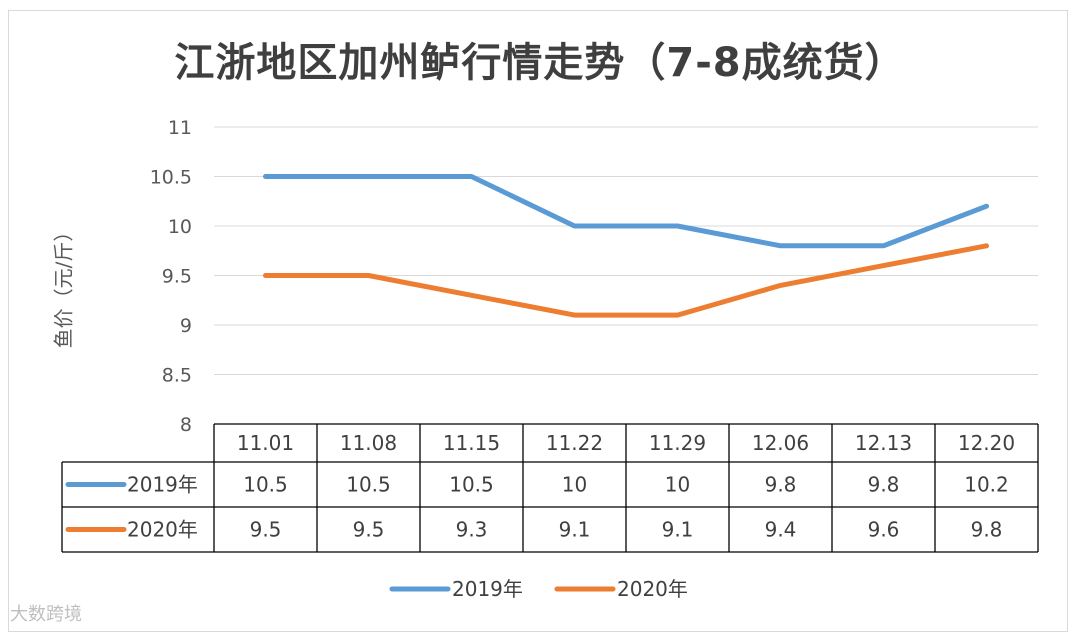 Image resolution: width=1080 pixels, height=636 pixels. What do you see at coordinates (180, 128) in the screenshot?
I see `y-tick-label: 11` at bounding box center [180, 128].